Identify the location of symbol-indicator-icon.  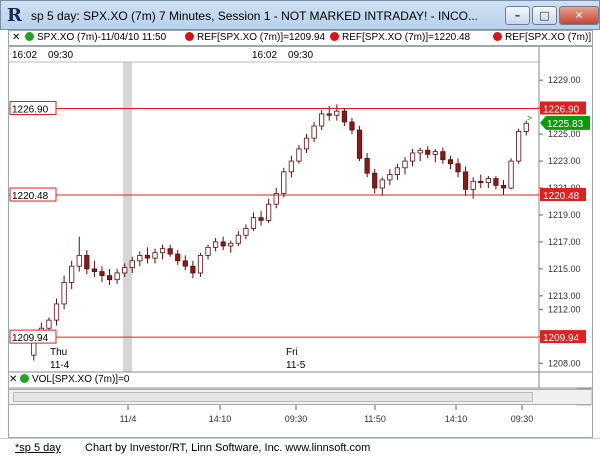
(29, 36).